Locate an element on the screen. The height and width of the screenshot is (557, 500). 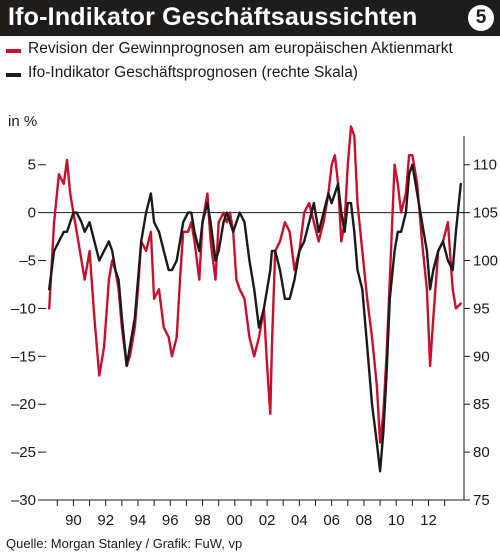
chart-title: Ifo-Indikator Geschäftsaussichten is located at coordinates (213, 17).